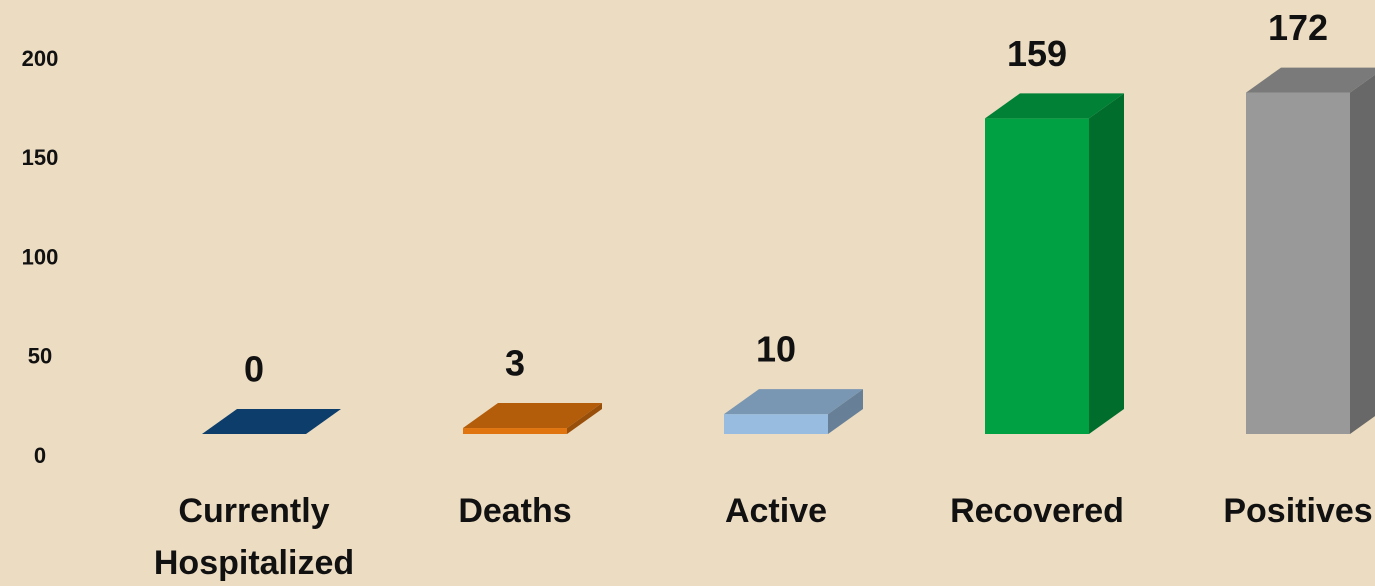 The image size is (1375, 586). What do you see at coordinates (254, 537) in the screenshot?
I see `x-tick-label: Currently Hospitalized` at bounding box center [254, 537].